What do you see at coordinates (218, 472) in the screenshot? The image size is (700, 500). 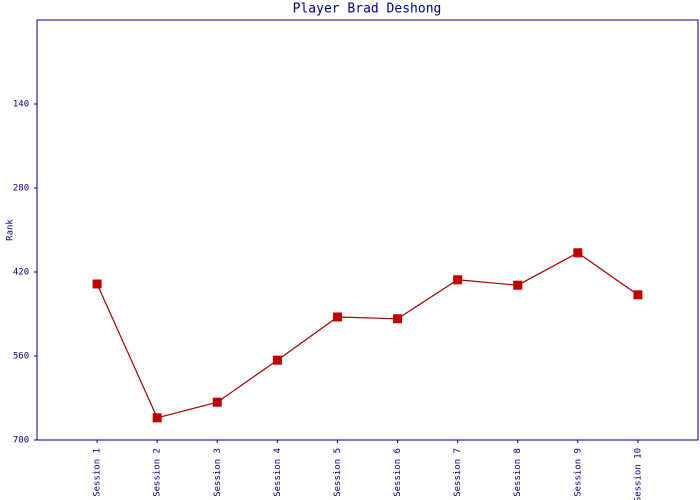 I see `x-tick-label: Session 3` at bounding box center [218, 472].